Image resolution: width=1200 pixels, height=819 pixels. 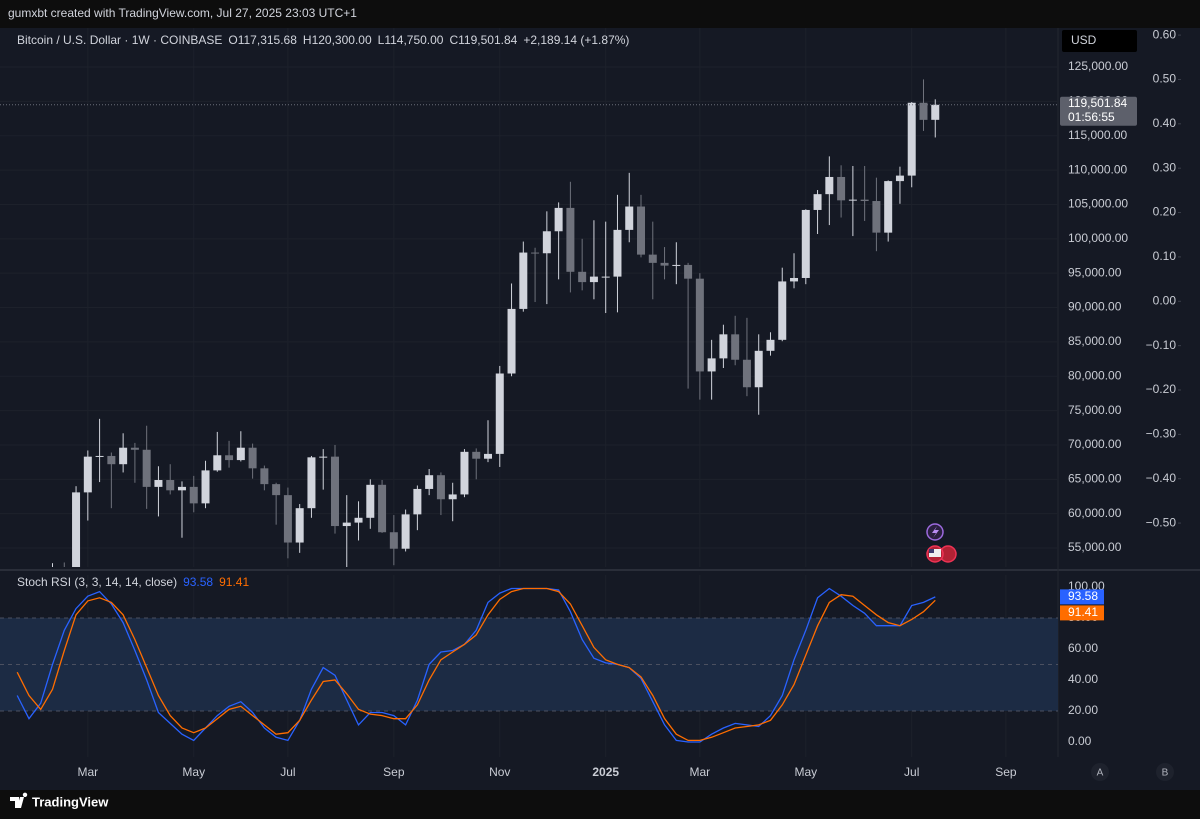 I want to click on y-tick-label: 55,000.00, so click(x=1095, y=547).